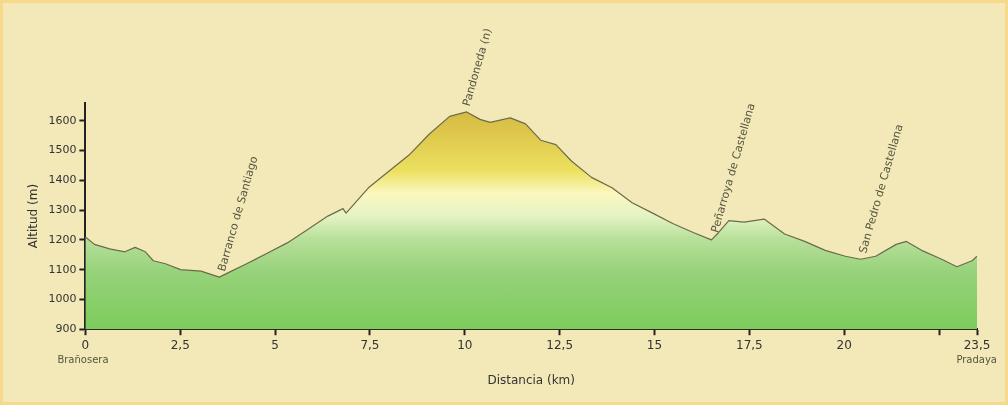  Describe the element at coordinates (976, 359) in the screenshot. I see `text: Pradaya` at that location.